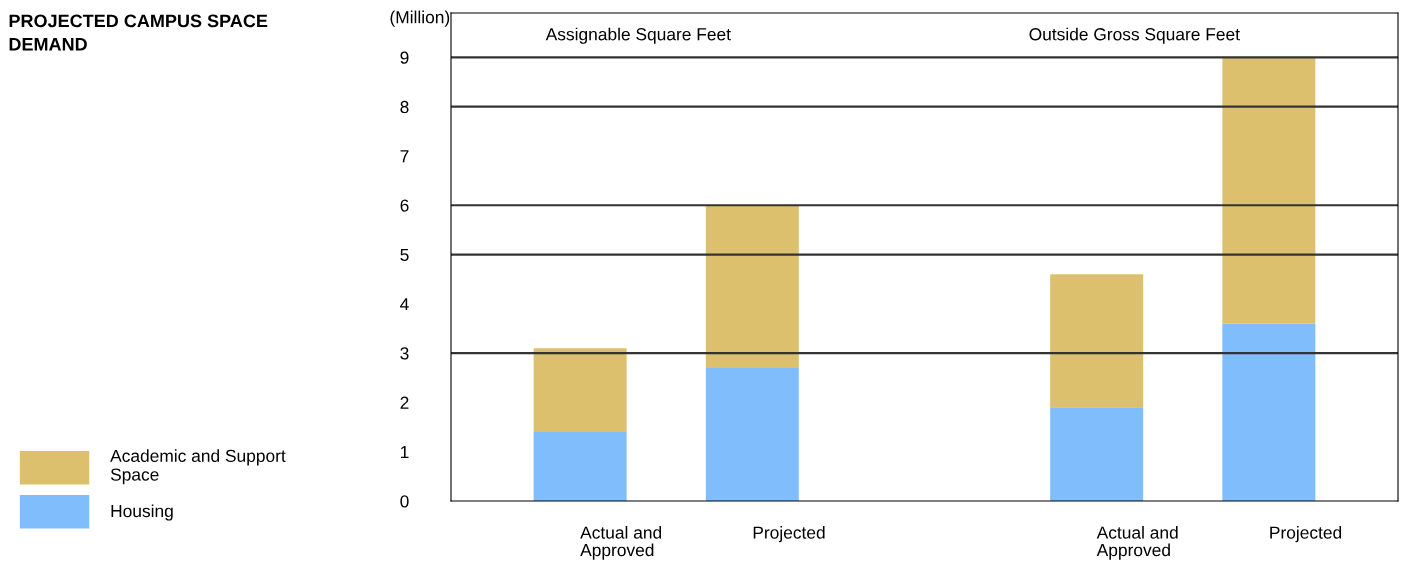 Image resolution: width=1404 pixels, height=561 pixels. What do you see at coordinates (404, 57) in the screenshot?
I see `y-tick-label: 9` at bounding box center [404, 57].